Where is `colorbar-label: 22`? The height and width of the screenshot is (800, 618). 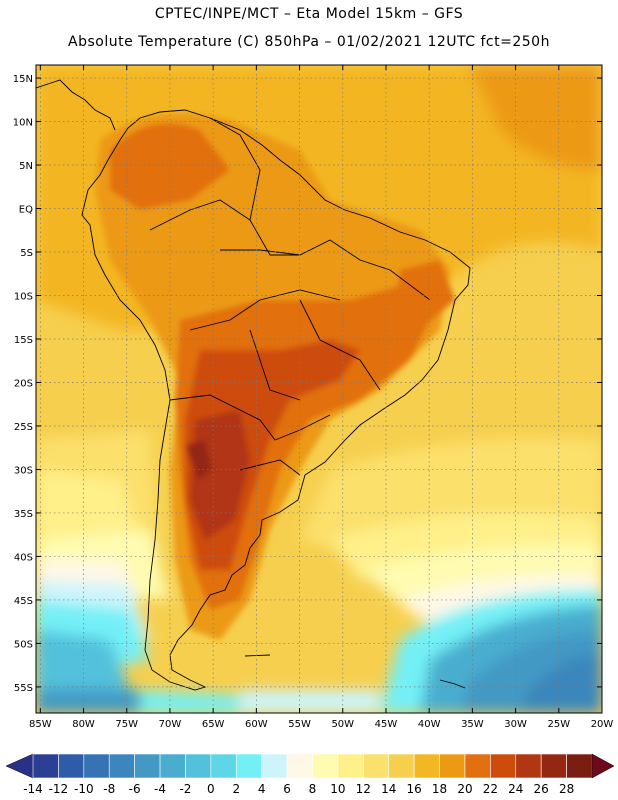
colorbar-label: 22 is located at coordinates (490, 789).